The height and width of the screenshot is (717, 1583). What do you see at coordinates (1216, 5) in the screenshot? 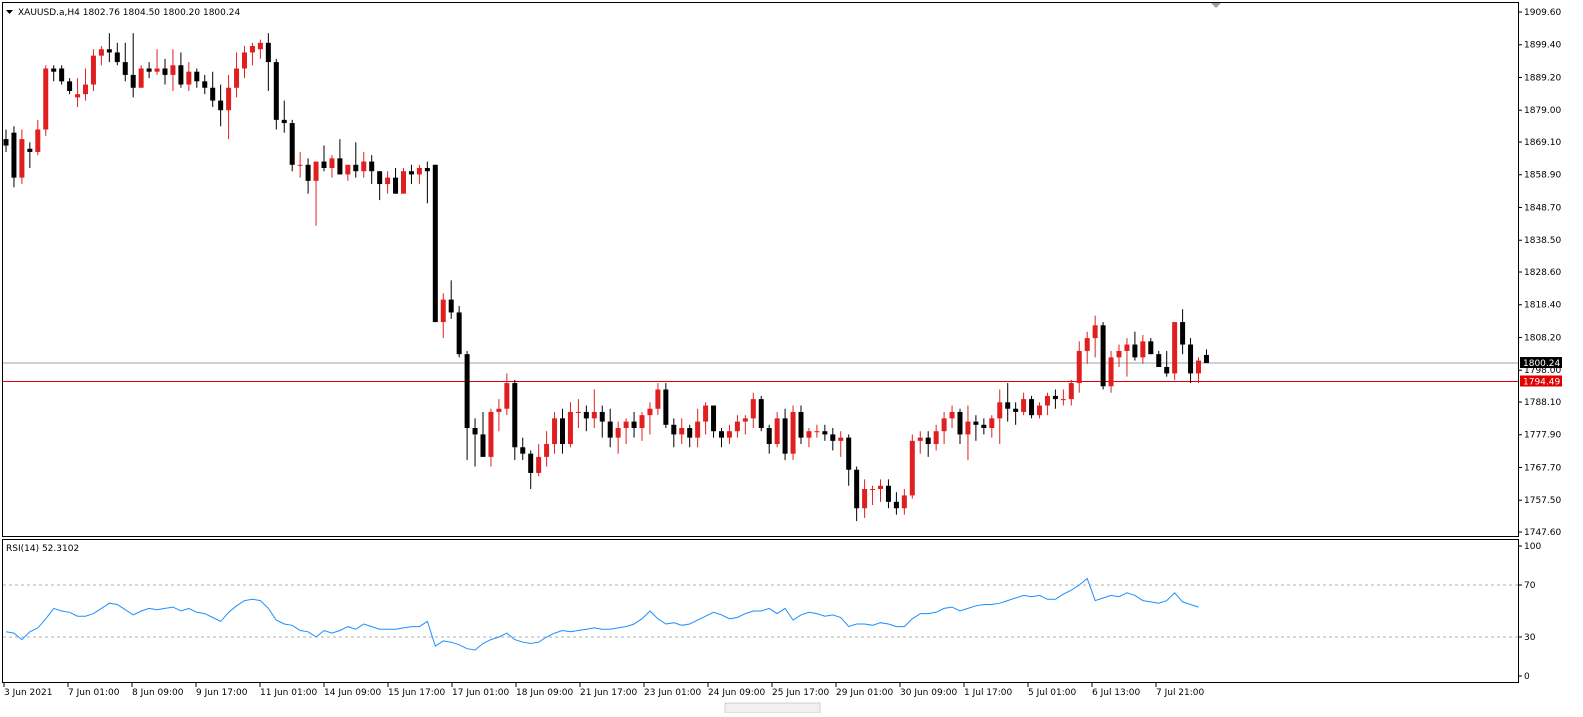
I see `shift-marker-icon` at bounding box center [1216, 5].